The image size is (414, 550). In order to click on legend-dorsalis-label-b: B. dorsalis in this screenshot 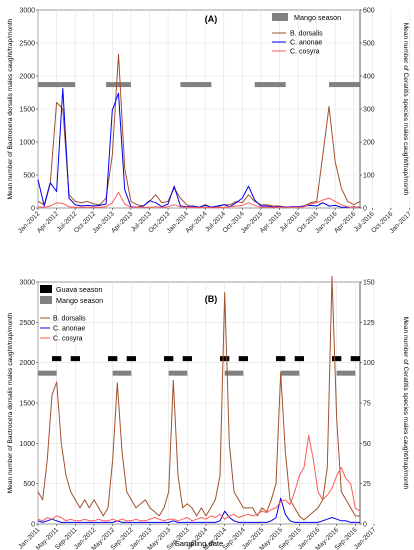, I will do `click(69, 319)`.